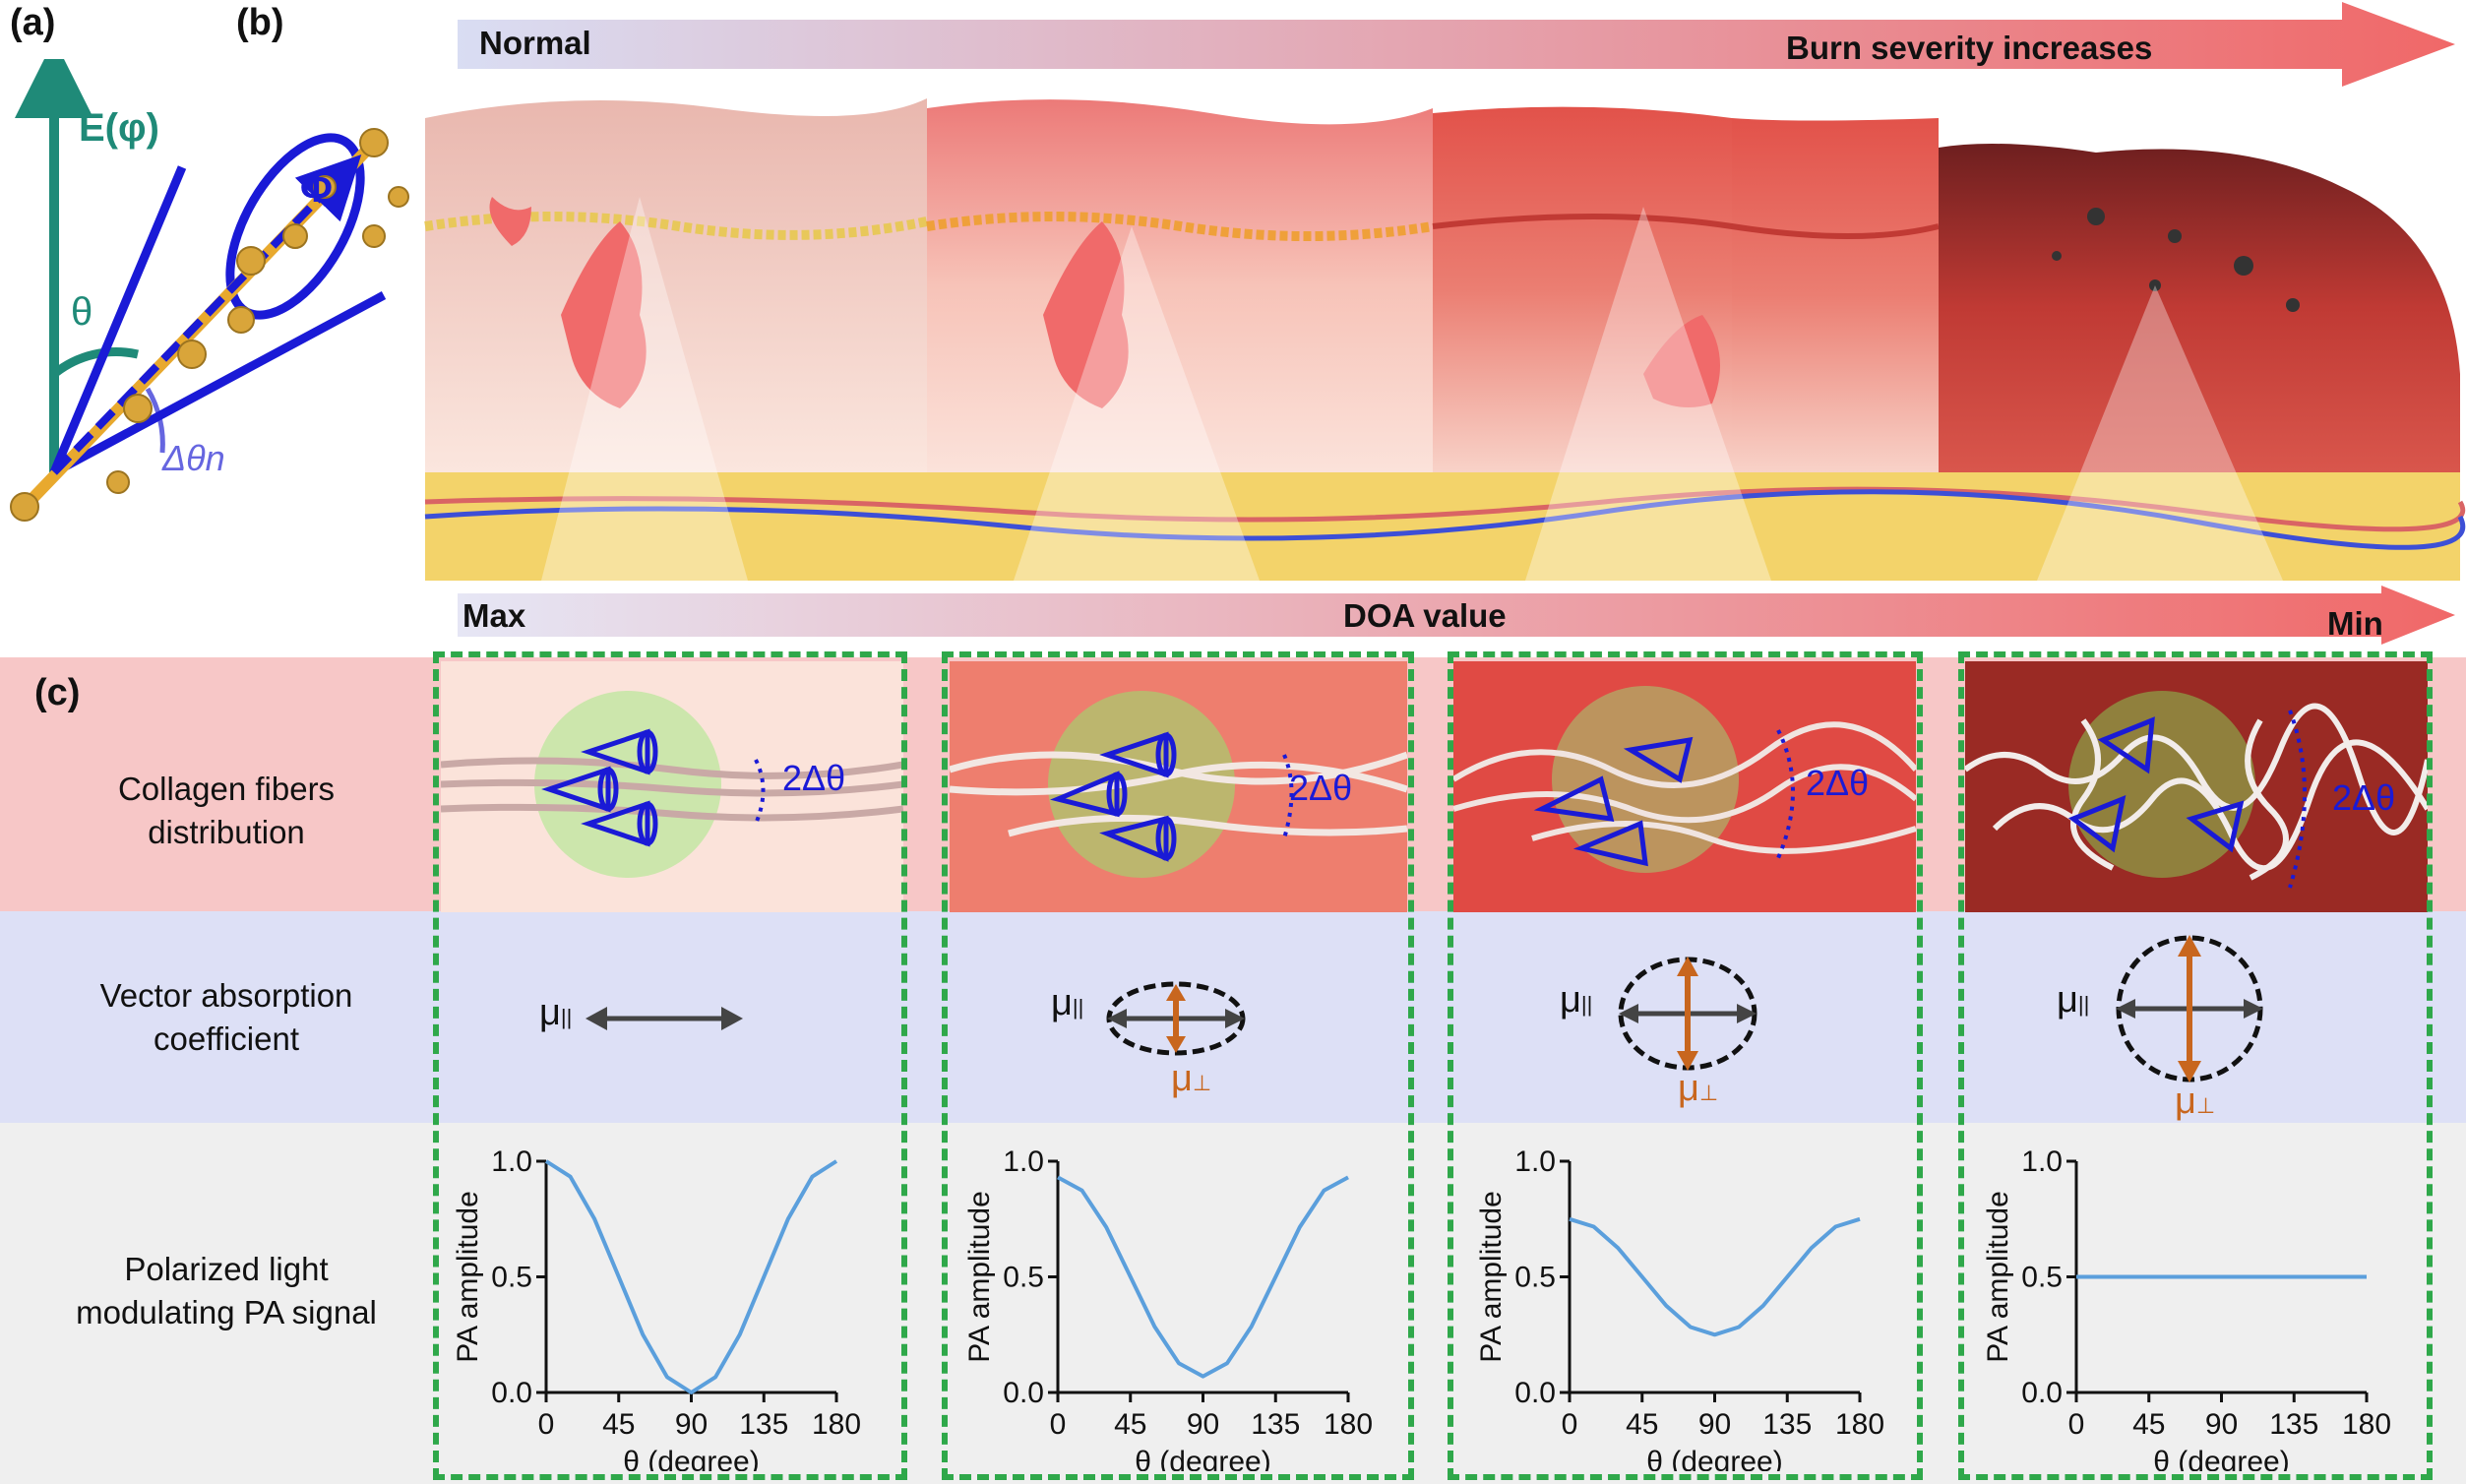  I want to click on mu-parallel-2-symbol: μ, so click(1062, 1003).